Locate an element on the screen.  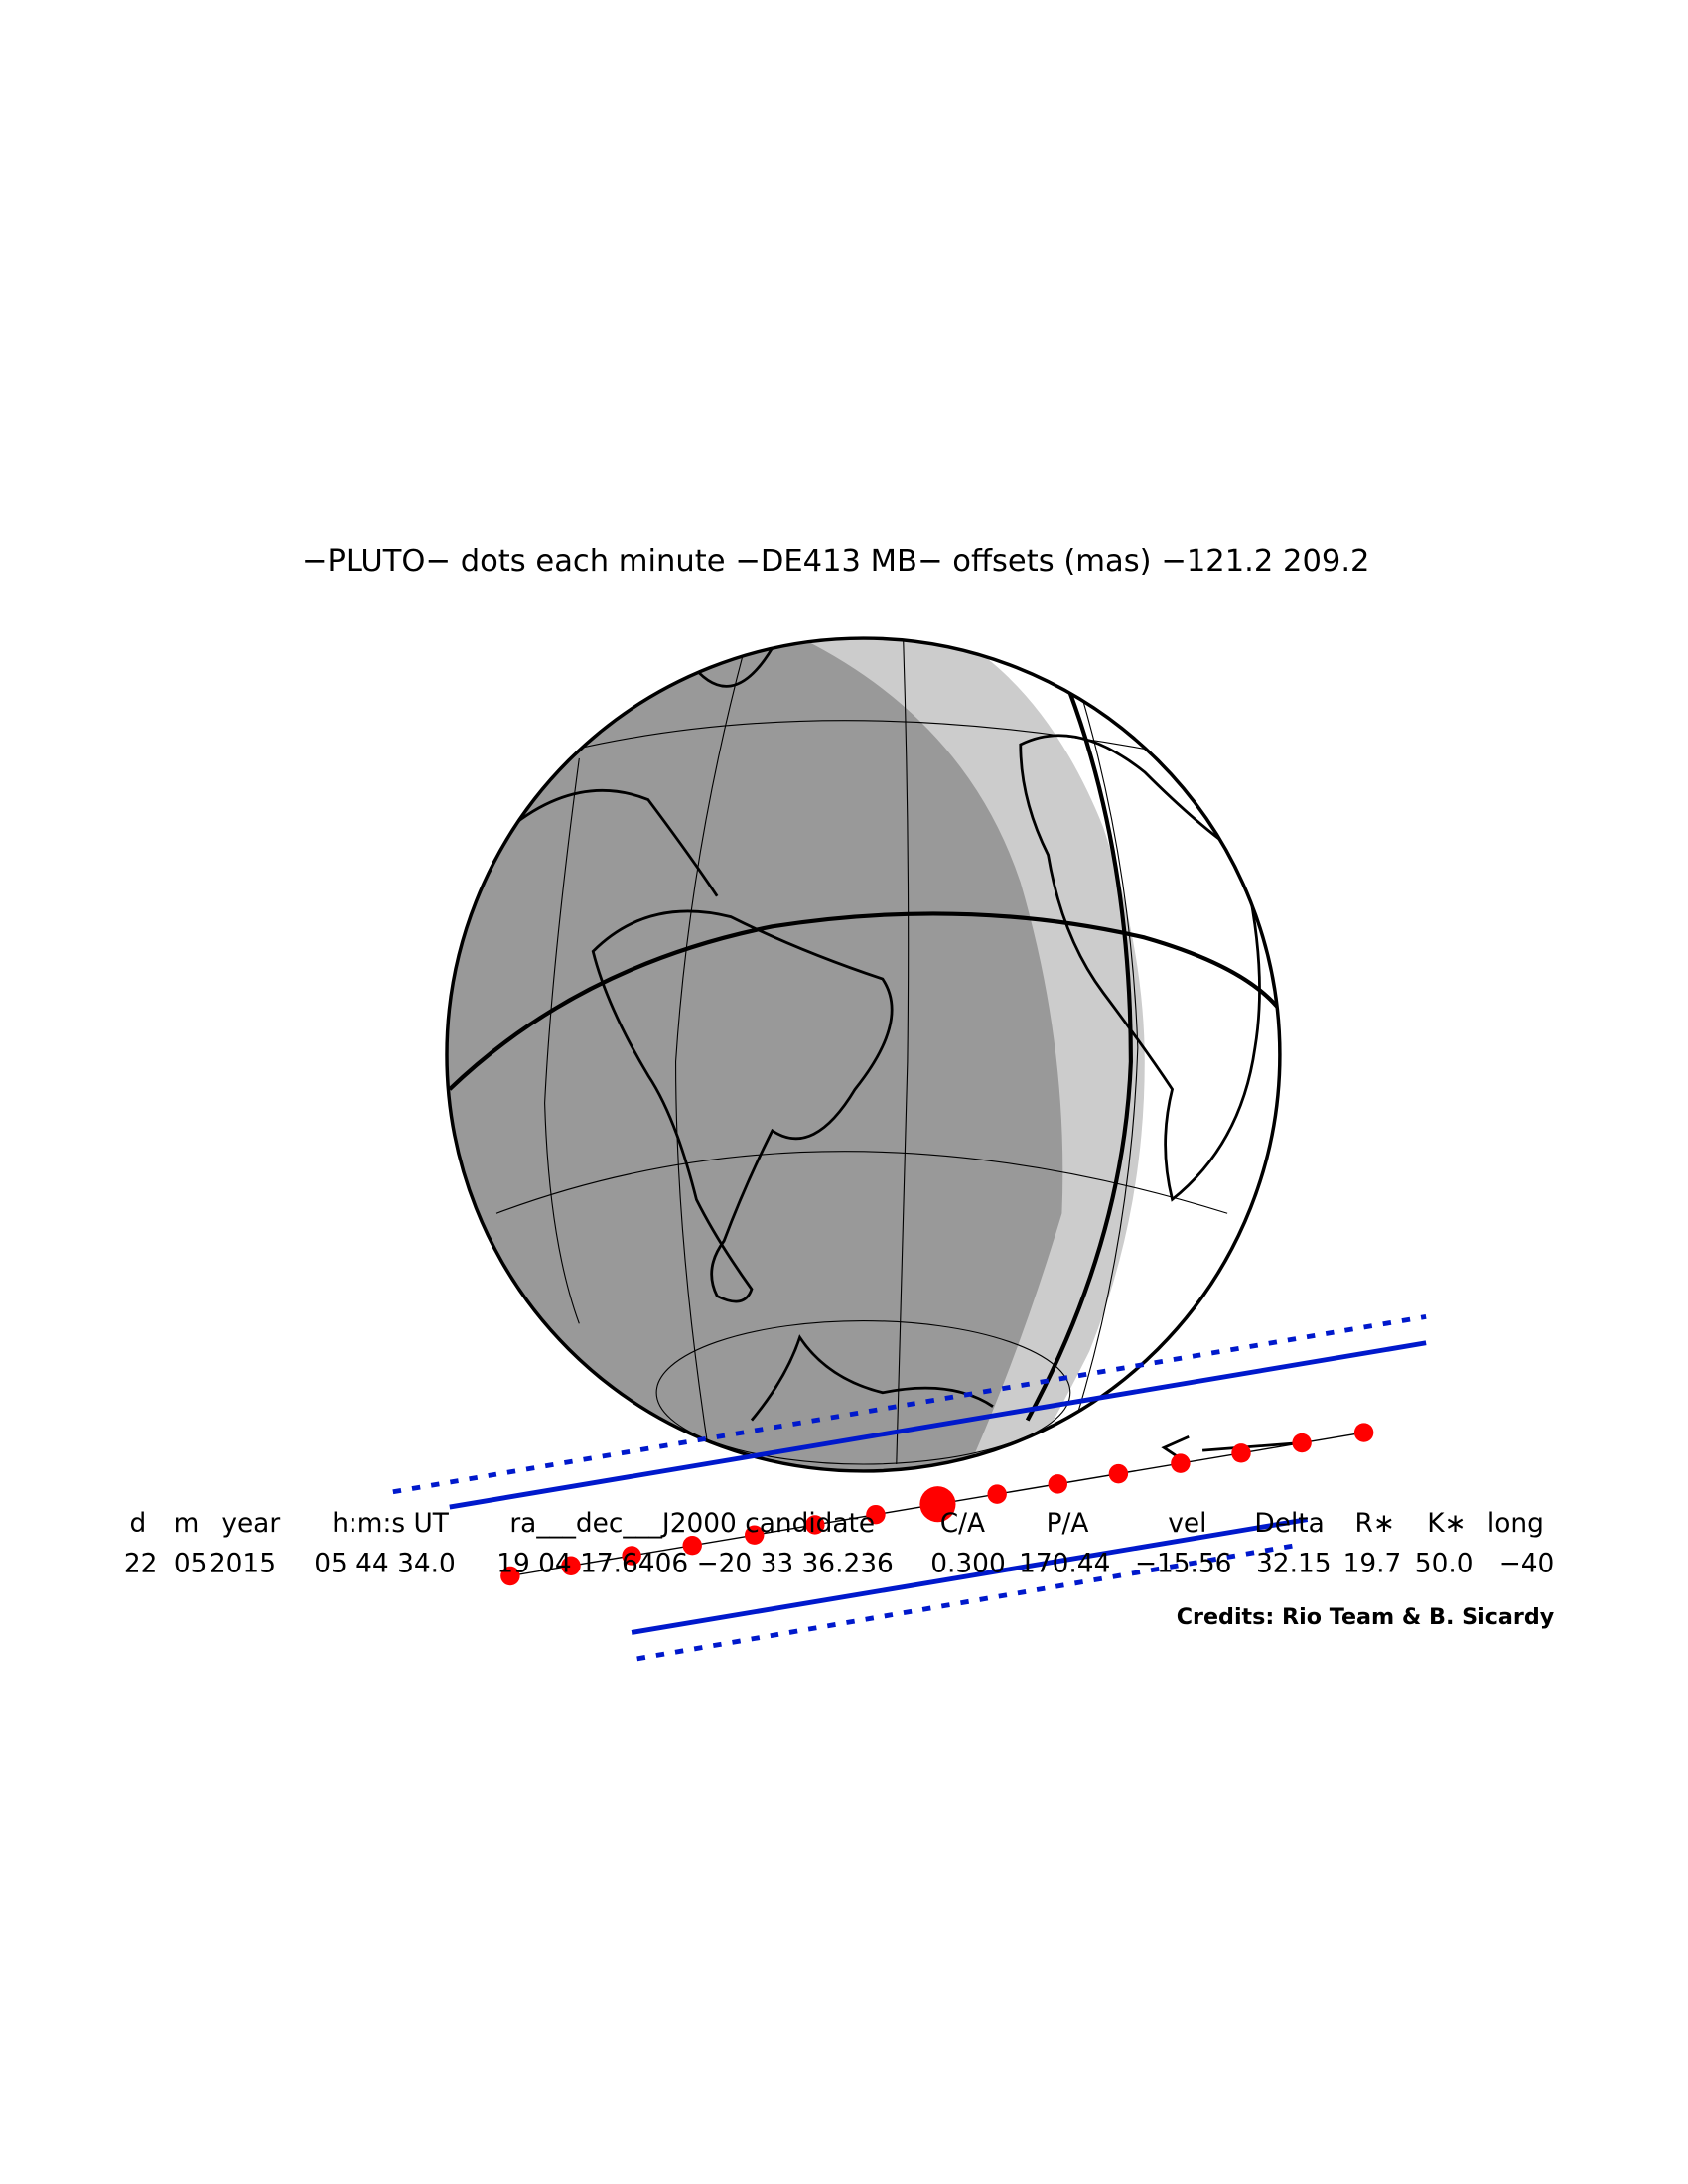
credits: Credits: Rio Team & B. Sicardy is located at coordinates (1366, 1617).